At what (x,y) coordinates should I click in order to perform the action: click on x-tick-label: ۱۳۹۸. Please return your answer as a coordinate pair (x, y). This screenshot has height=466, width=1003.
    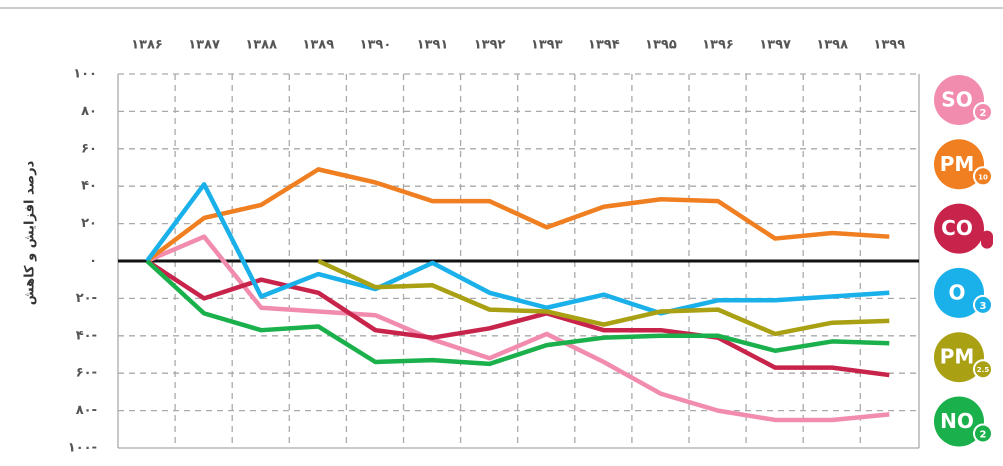
    Looking at the image, I should click on (832, 45).